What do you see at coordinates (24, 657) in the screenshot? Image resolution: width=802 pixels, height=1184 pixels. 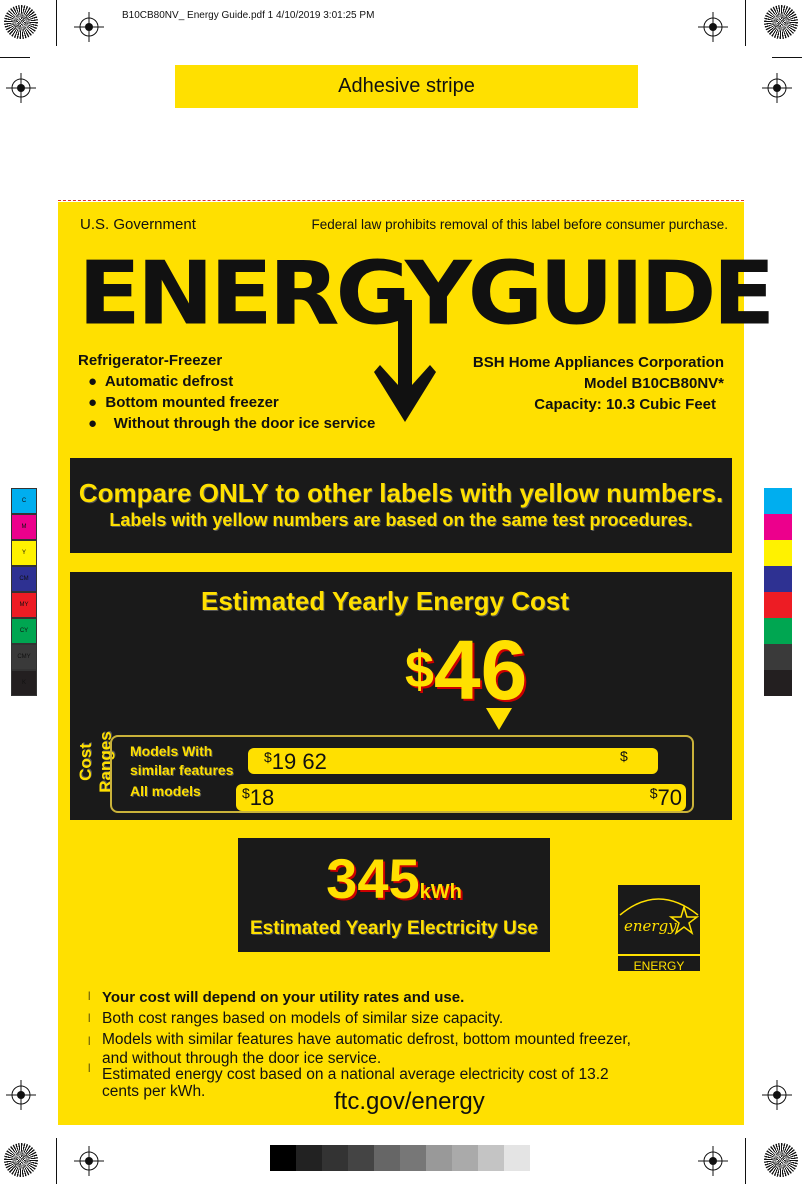 I see `color-swatch: CMY` at bounding box center [24, 657].